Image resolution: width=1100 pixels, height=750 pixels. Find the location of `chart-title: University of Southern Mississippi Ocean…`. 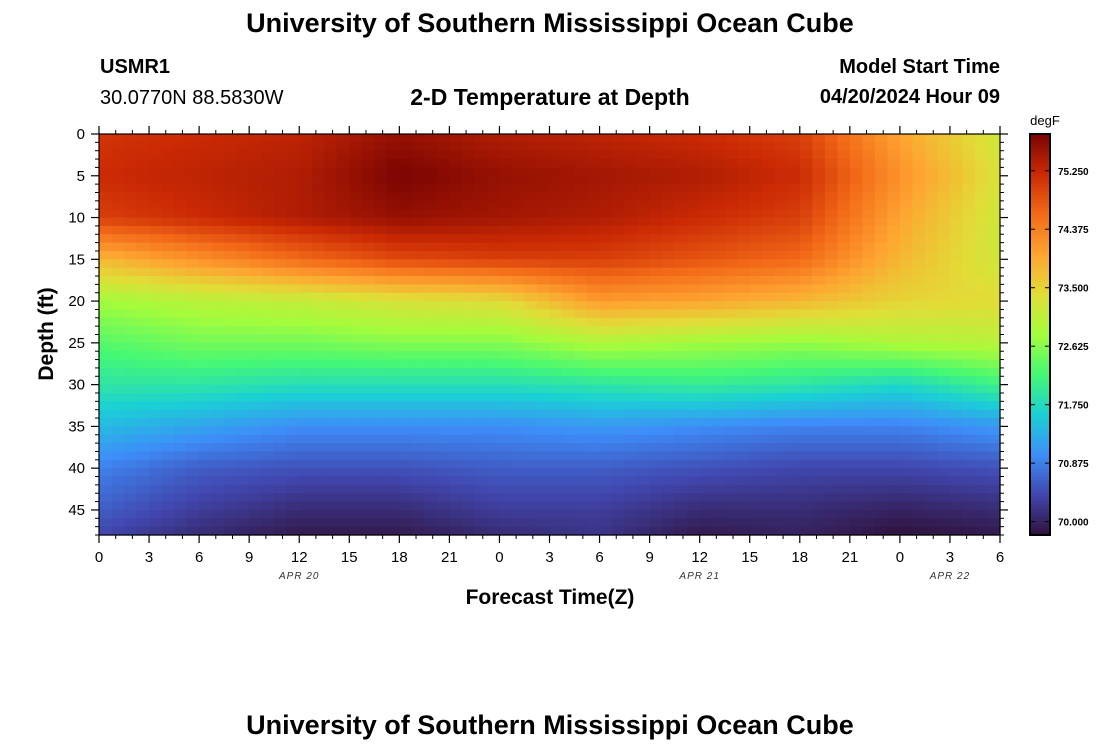

chart-title: University of Southern Mississippi Ocean… is located at coordinates (550, 23).